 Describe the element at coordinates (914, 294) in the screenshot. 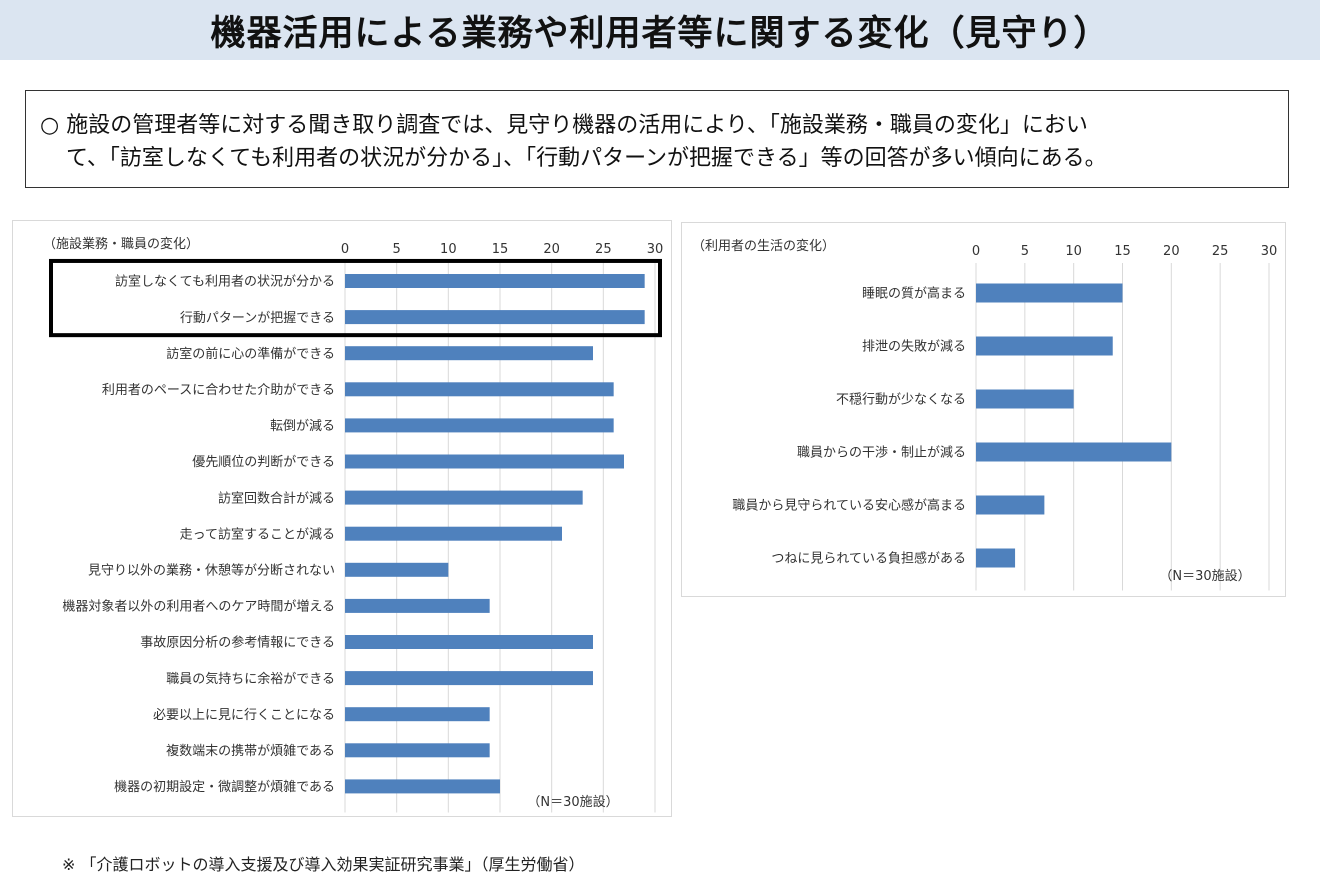

I see `category-label: 睡眠の質が高まる` at that location.